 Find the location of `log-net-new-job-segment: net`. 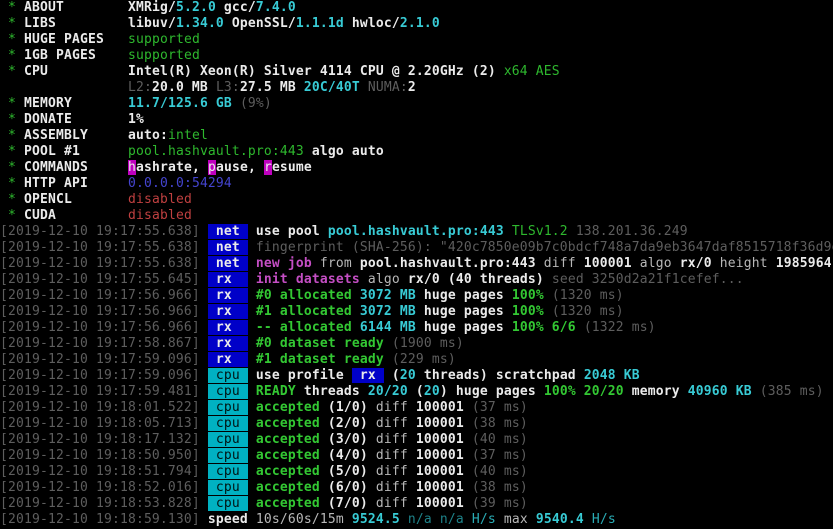

log-net-new-job-segment: net is located at coordinates (227, 263).